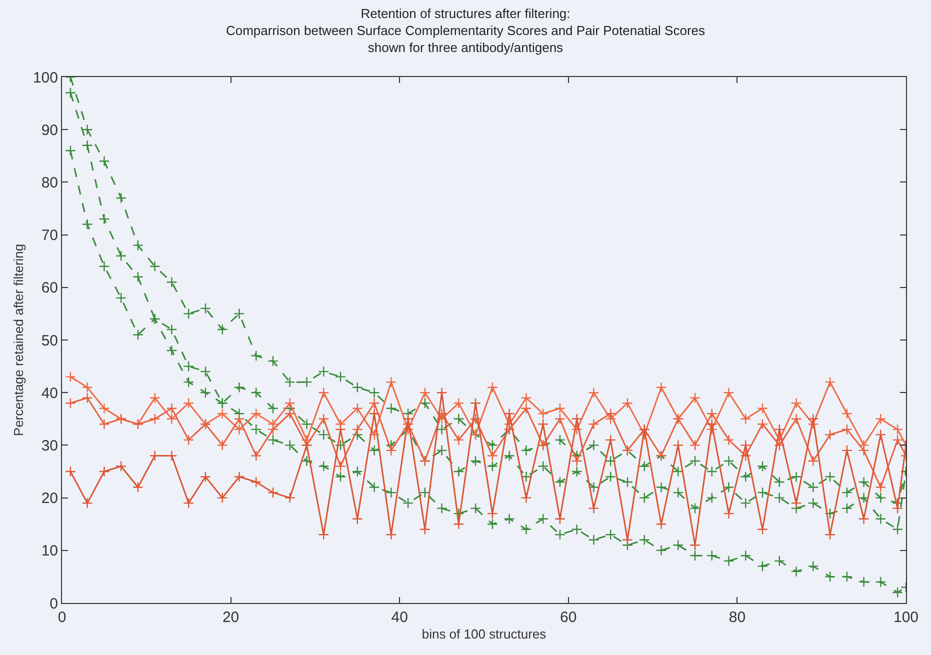 Image resolution: width=931 pixels, height=655 pixels. I want to click on y-tick-label: 20, so click(49, 499).